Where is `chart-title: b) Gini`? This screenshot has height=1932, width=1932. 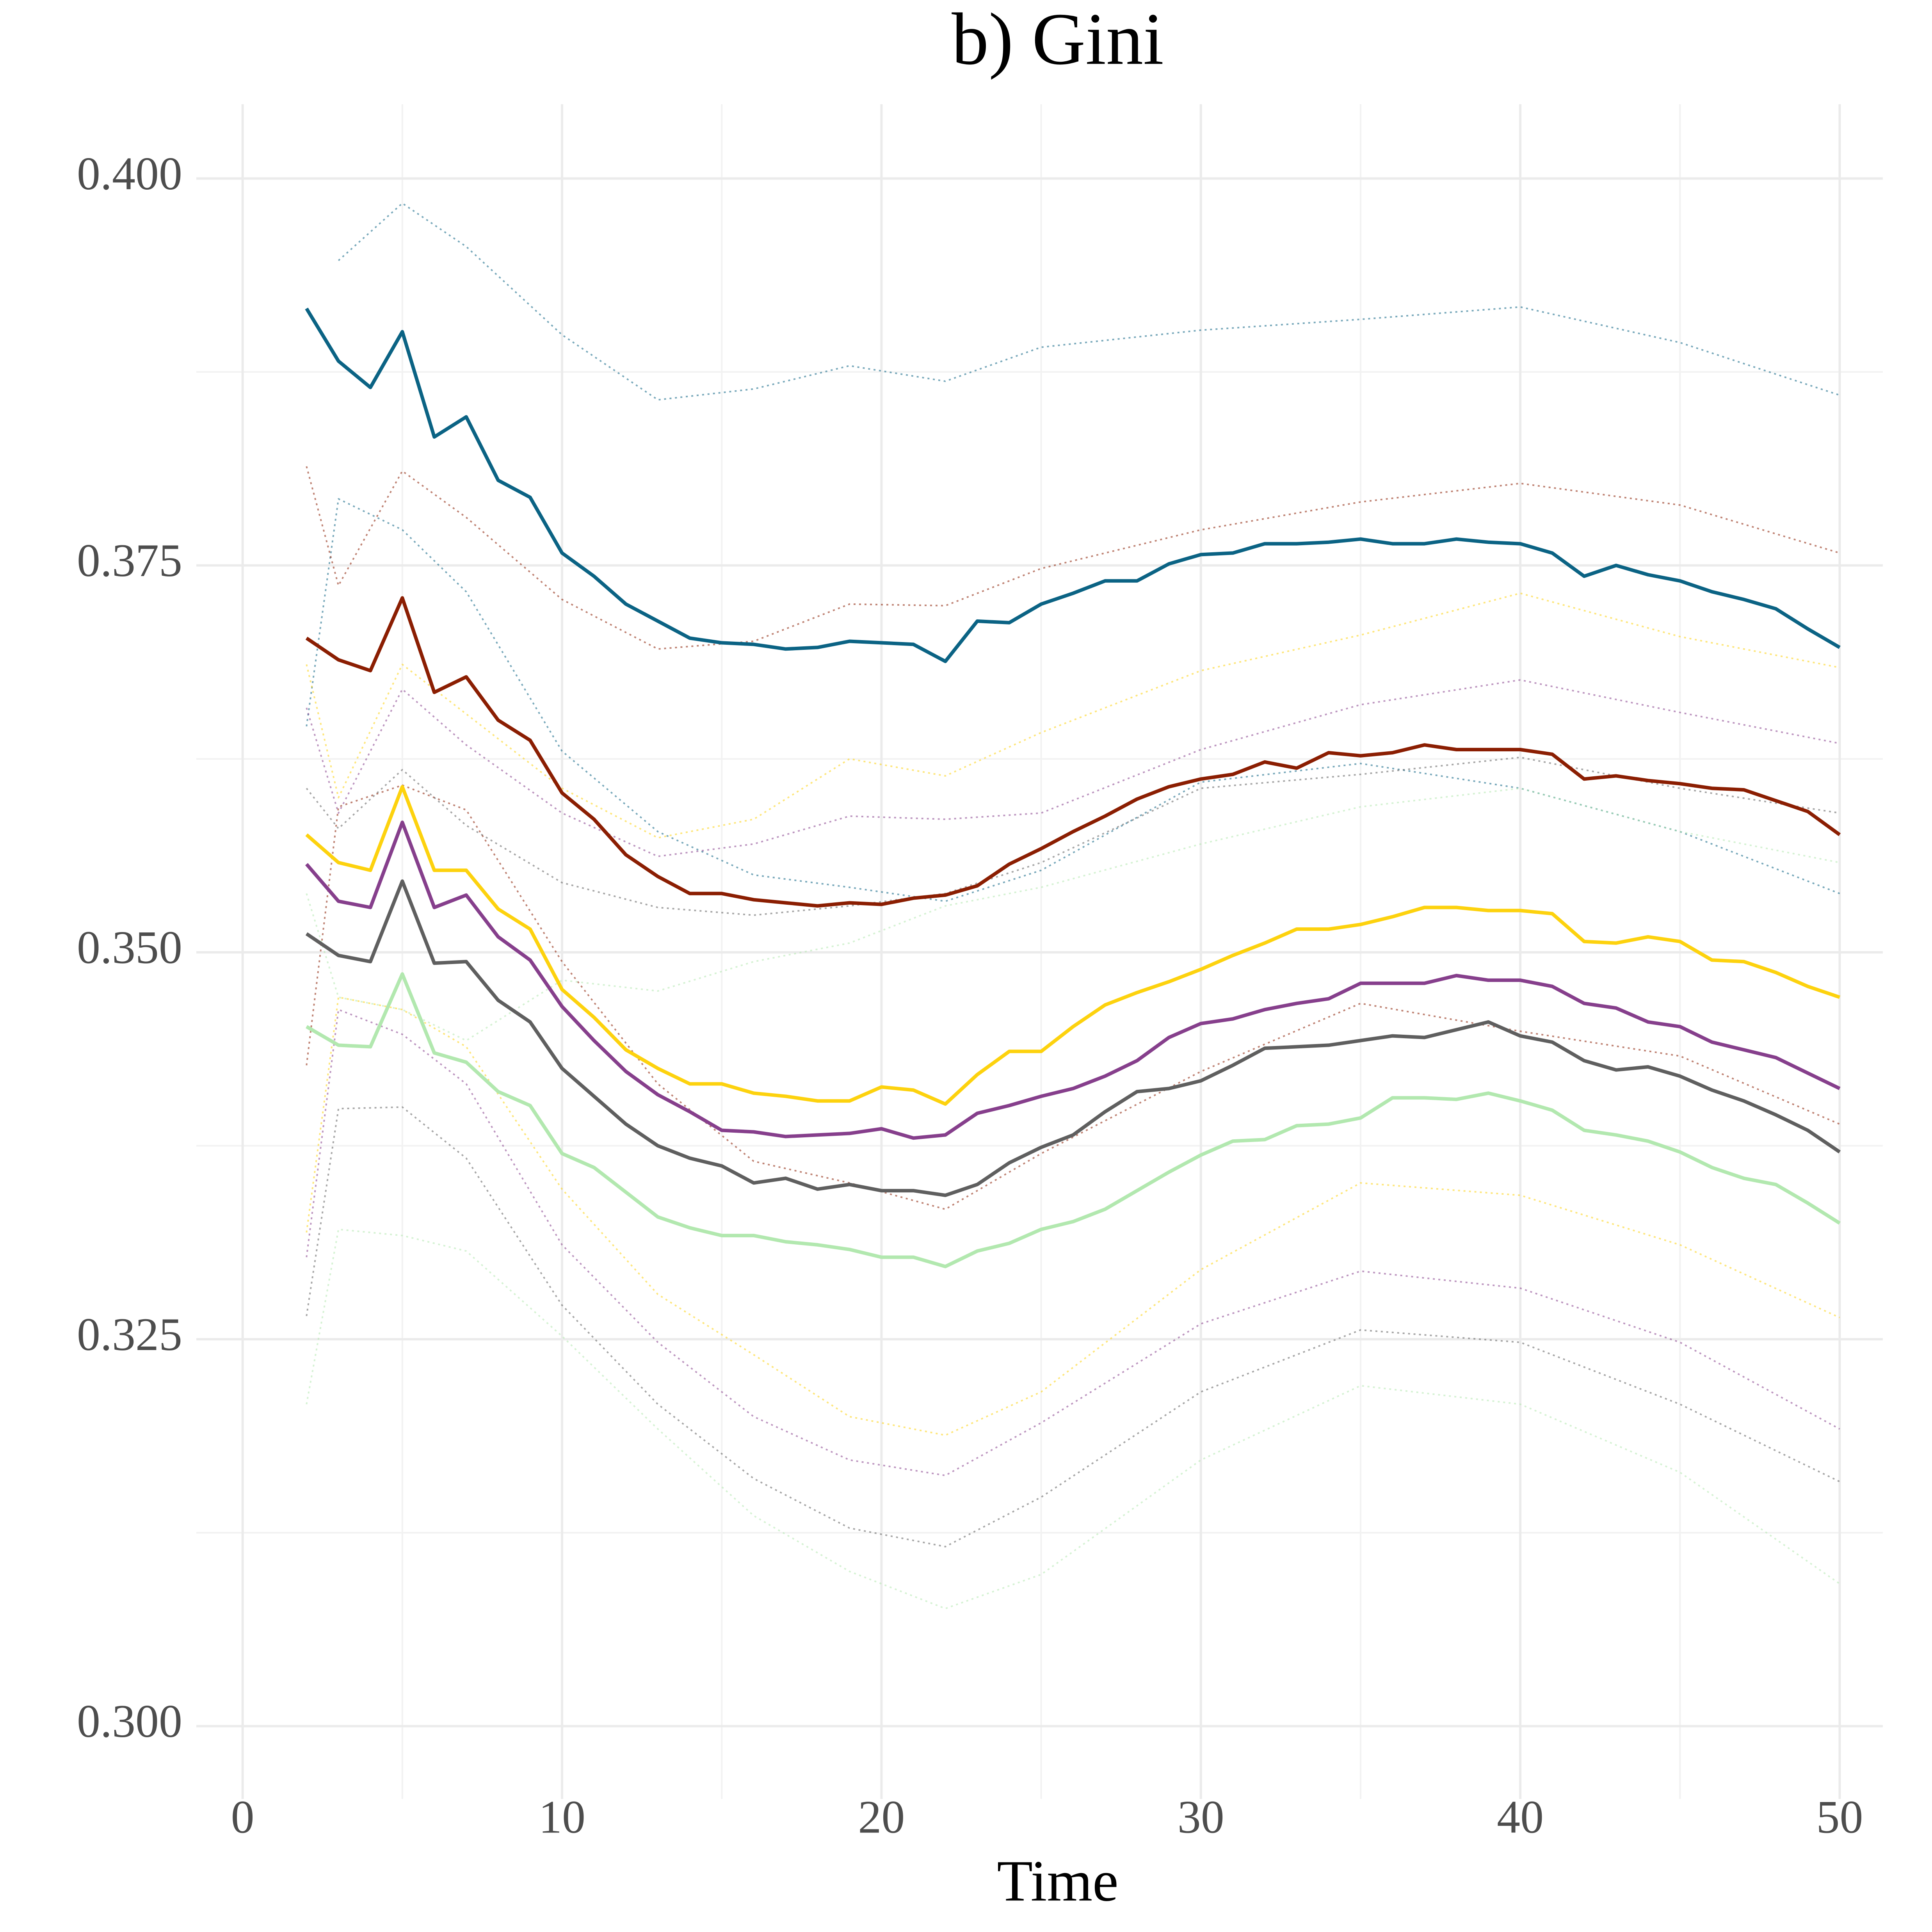 chart-title: b) Gini is located at coordinates (1058, 40).